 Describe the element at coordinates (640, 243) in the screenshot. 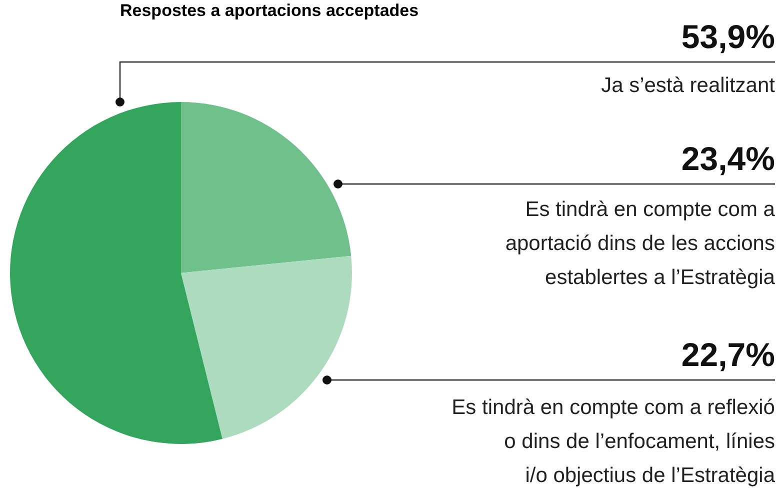

I see `slice-label: Es tindrà en compte com a aportació dins de les accions establertes a l’Estratègia` at that location.